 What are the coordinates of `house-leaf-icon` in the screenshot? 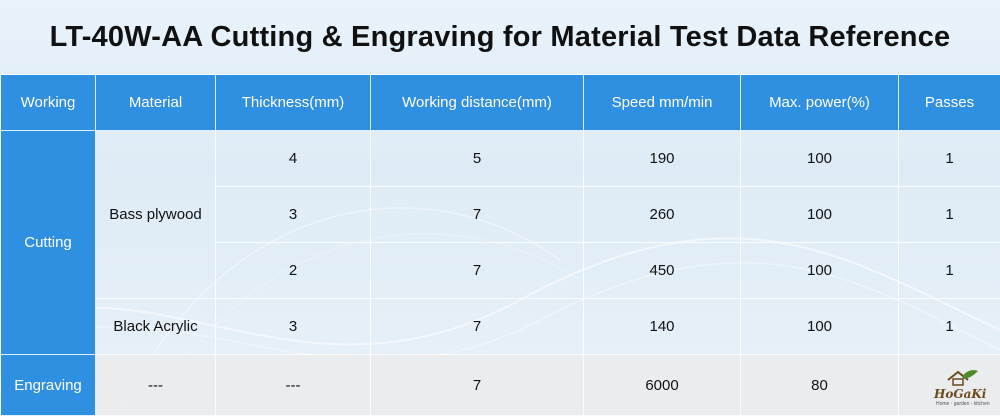 It's located at (964, 378).